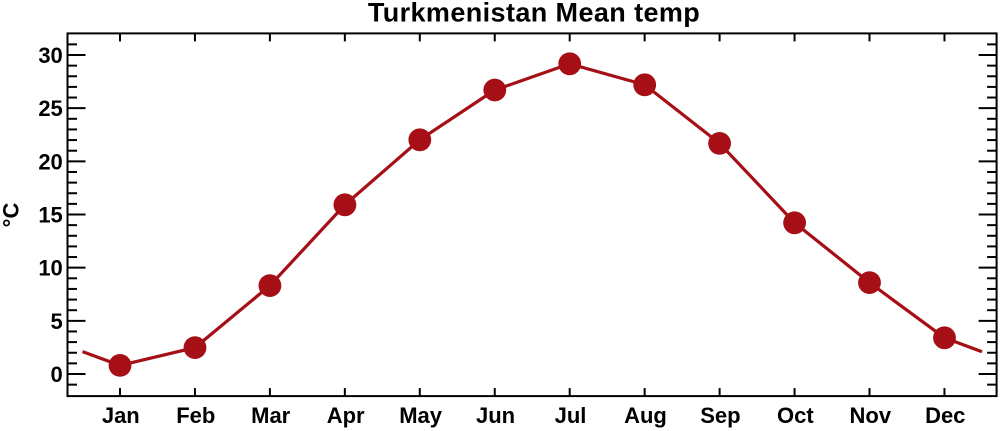  I want to click on svg-text: 5, so click(57, 321).